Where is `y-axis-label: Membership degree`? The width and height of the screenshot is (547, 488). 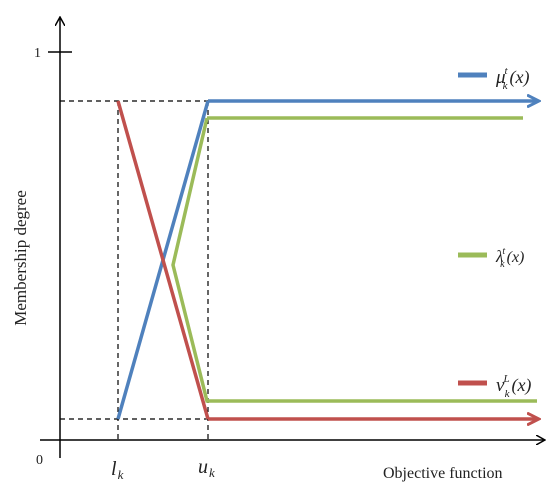 y-axis-label: Membership degree is located at coordinates (20, 257).